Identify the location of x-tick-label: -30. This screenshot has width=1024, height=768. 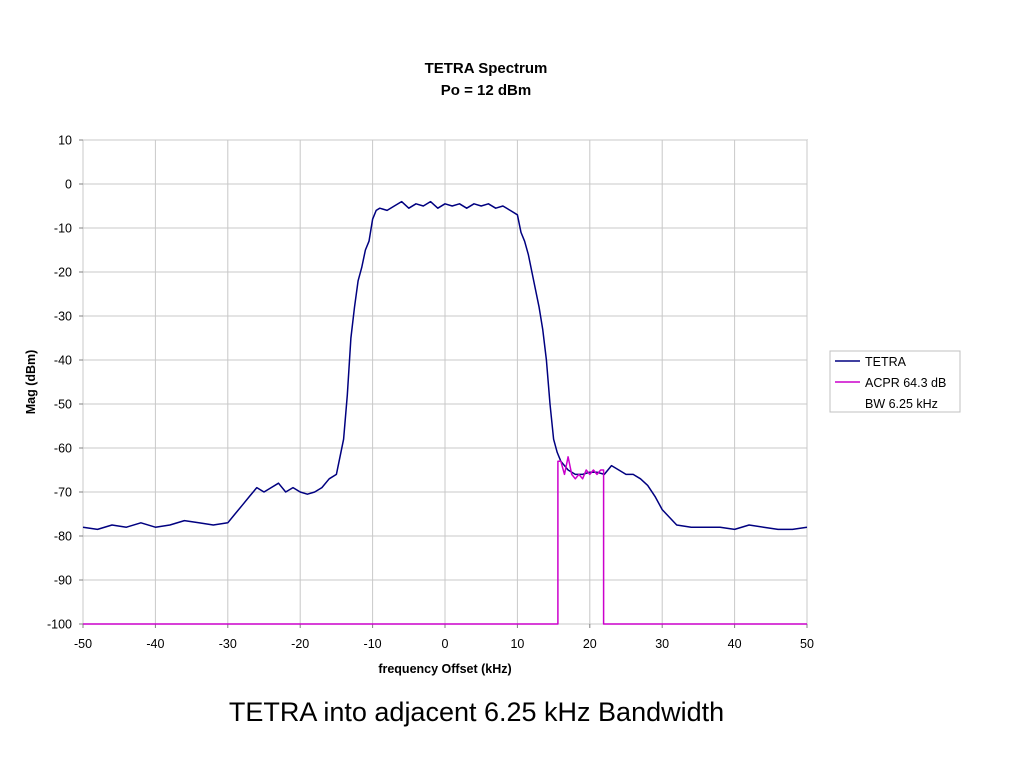
(228, 644).